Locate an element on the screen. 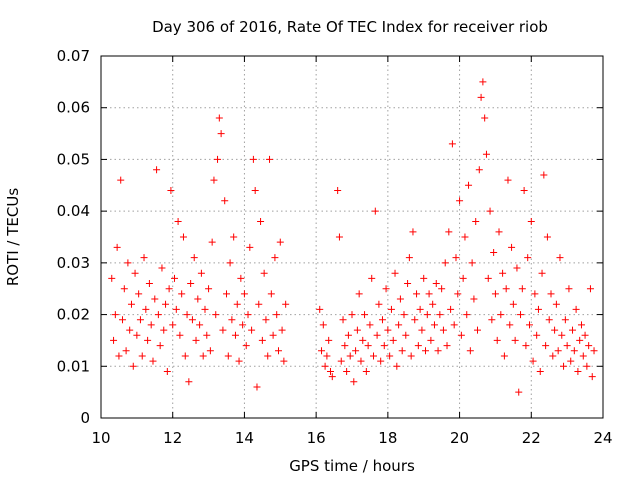 This screenshot has height=480, width=640. y-tick-label: 0.04 is located at coordinates (73, 211).